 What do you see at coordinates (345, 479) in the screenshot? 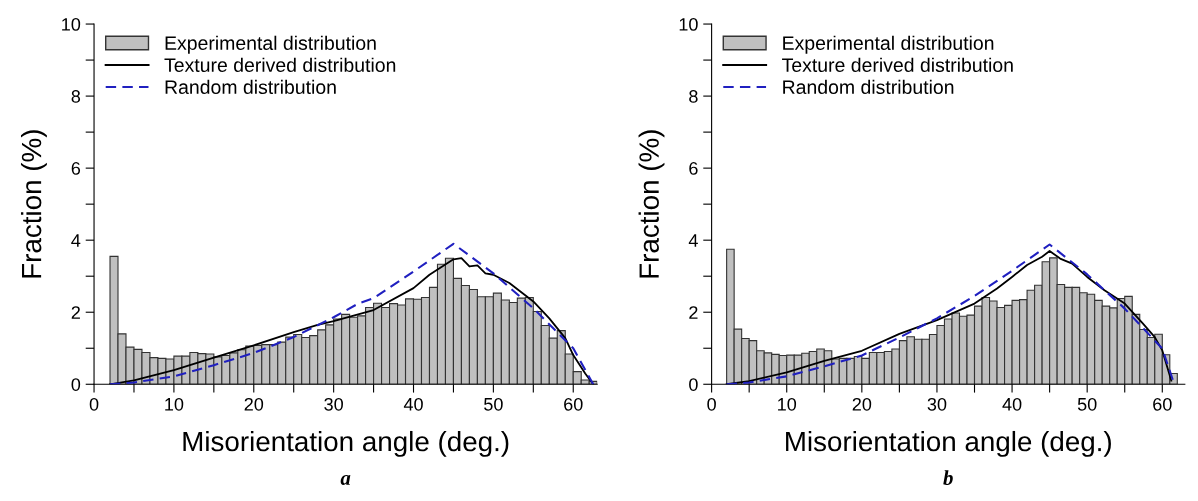
I see `text: a` at bounding box center [345, 479].